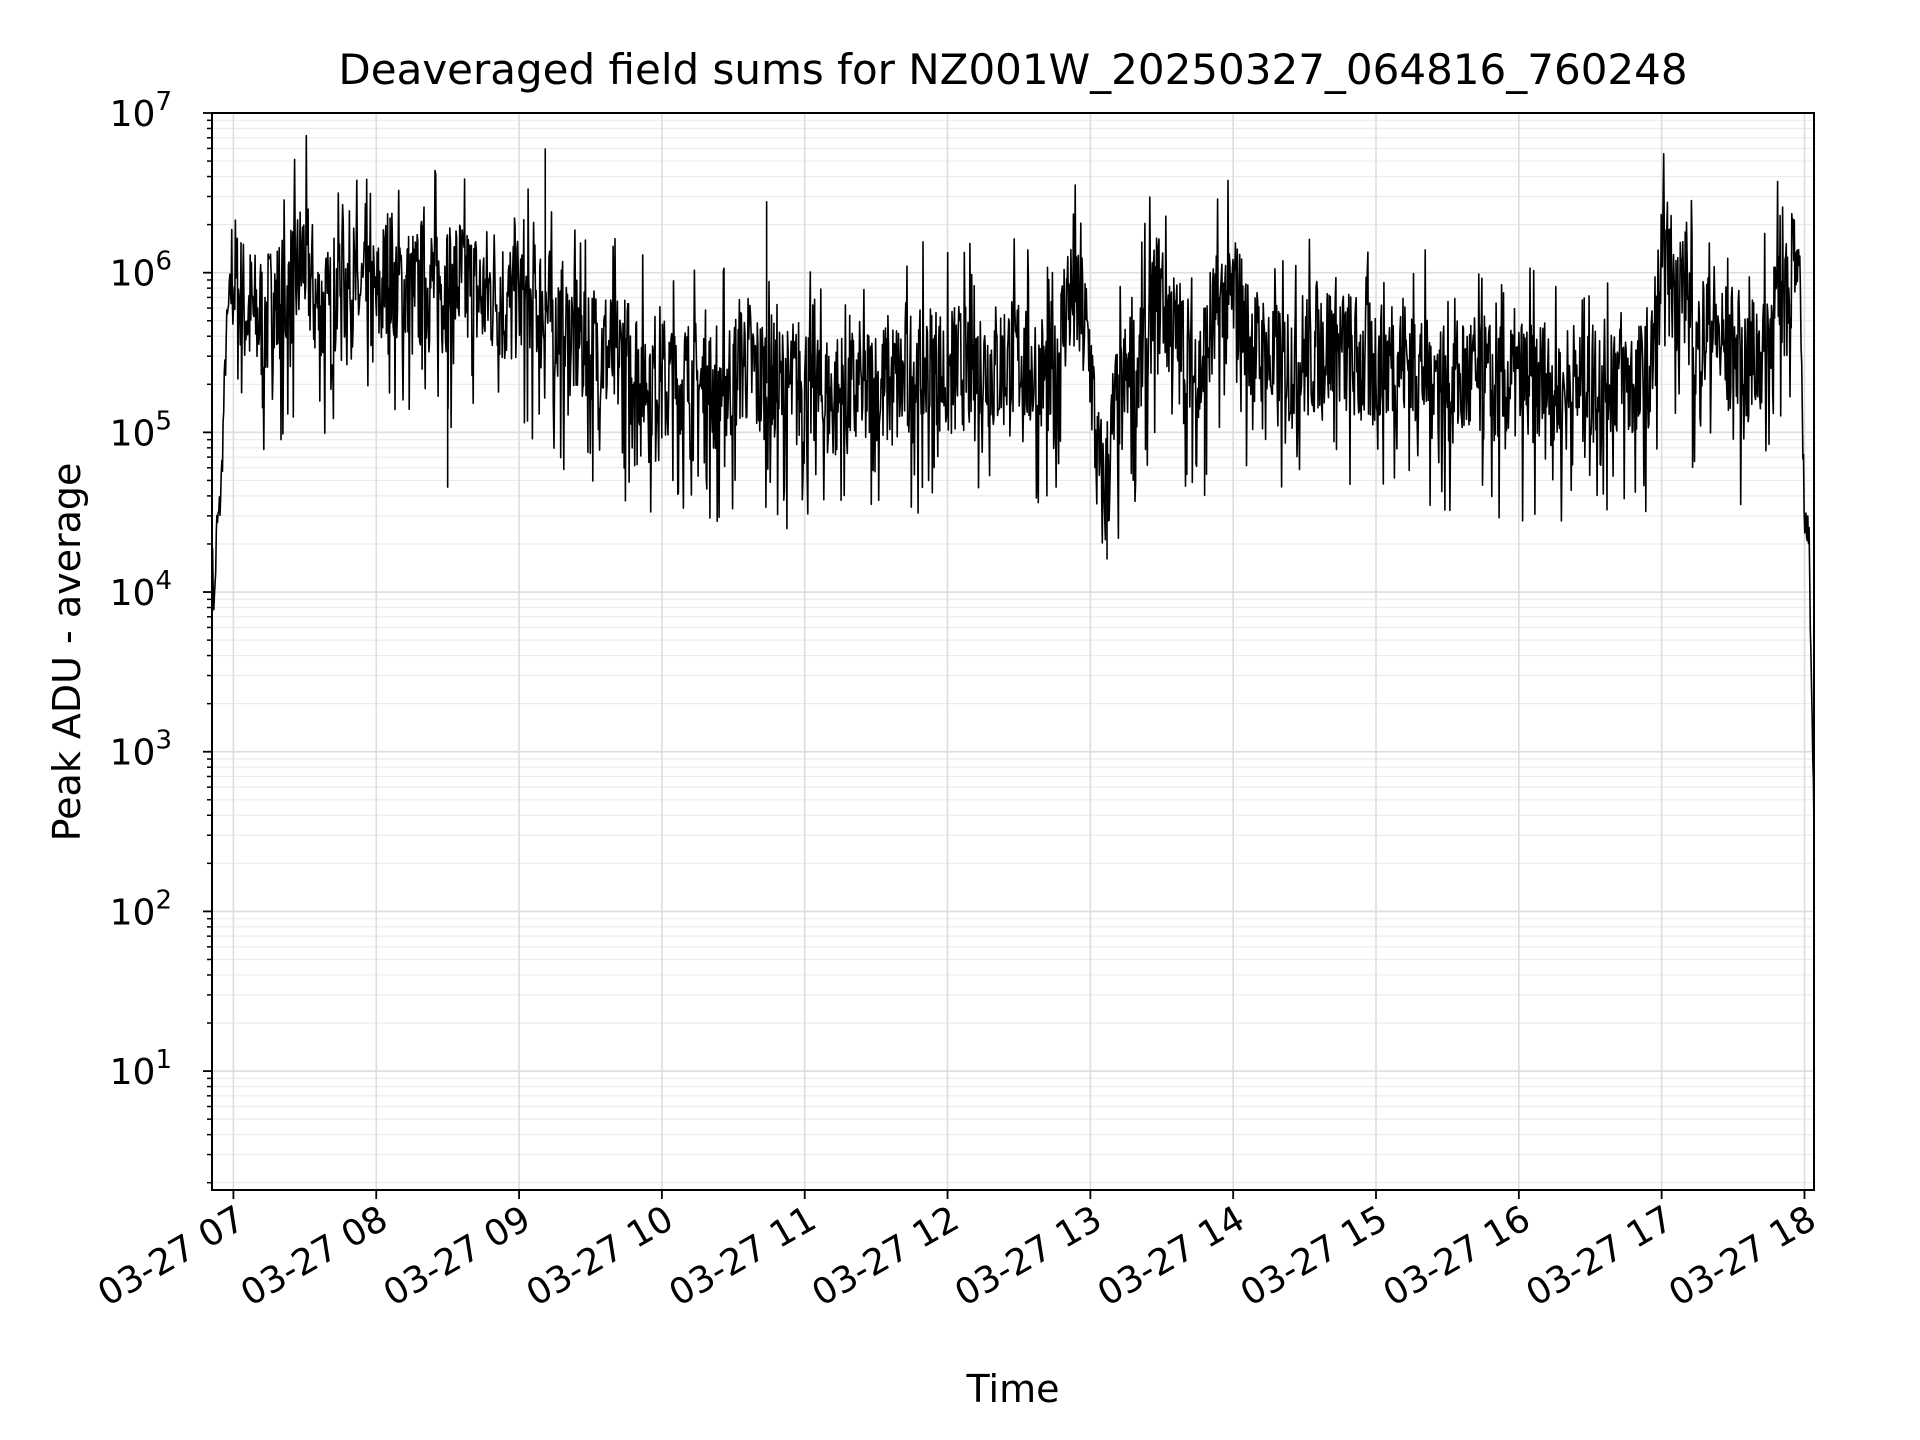 The height and width of the screenshot is (1440, 1920). What do you see at coordinates (1013, 1389) in the screenshot?
I see `x-axis-label: Time` at bounding box center [1013, 1389].